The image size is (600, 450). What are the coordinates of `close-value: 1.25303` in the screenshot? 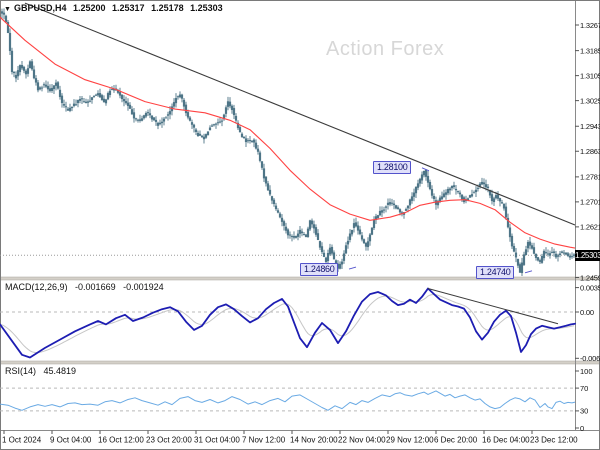 It's located at (206, 8).